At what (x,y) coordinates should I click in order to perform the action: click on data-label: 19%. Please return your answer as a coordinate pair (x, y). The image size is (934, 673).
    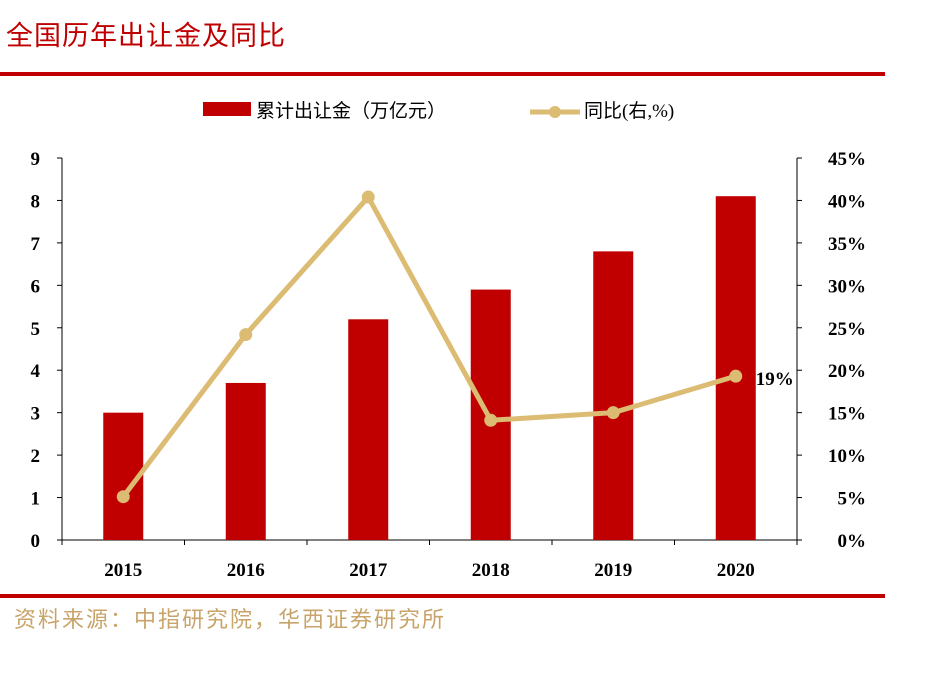
    Looking at the image, I should click on (775, 379).